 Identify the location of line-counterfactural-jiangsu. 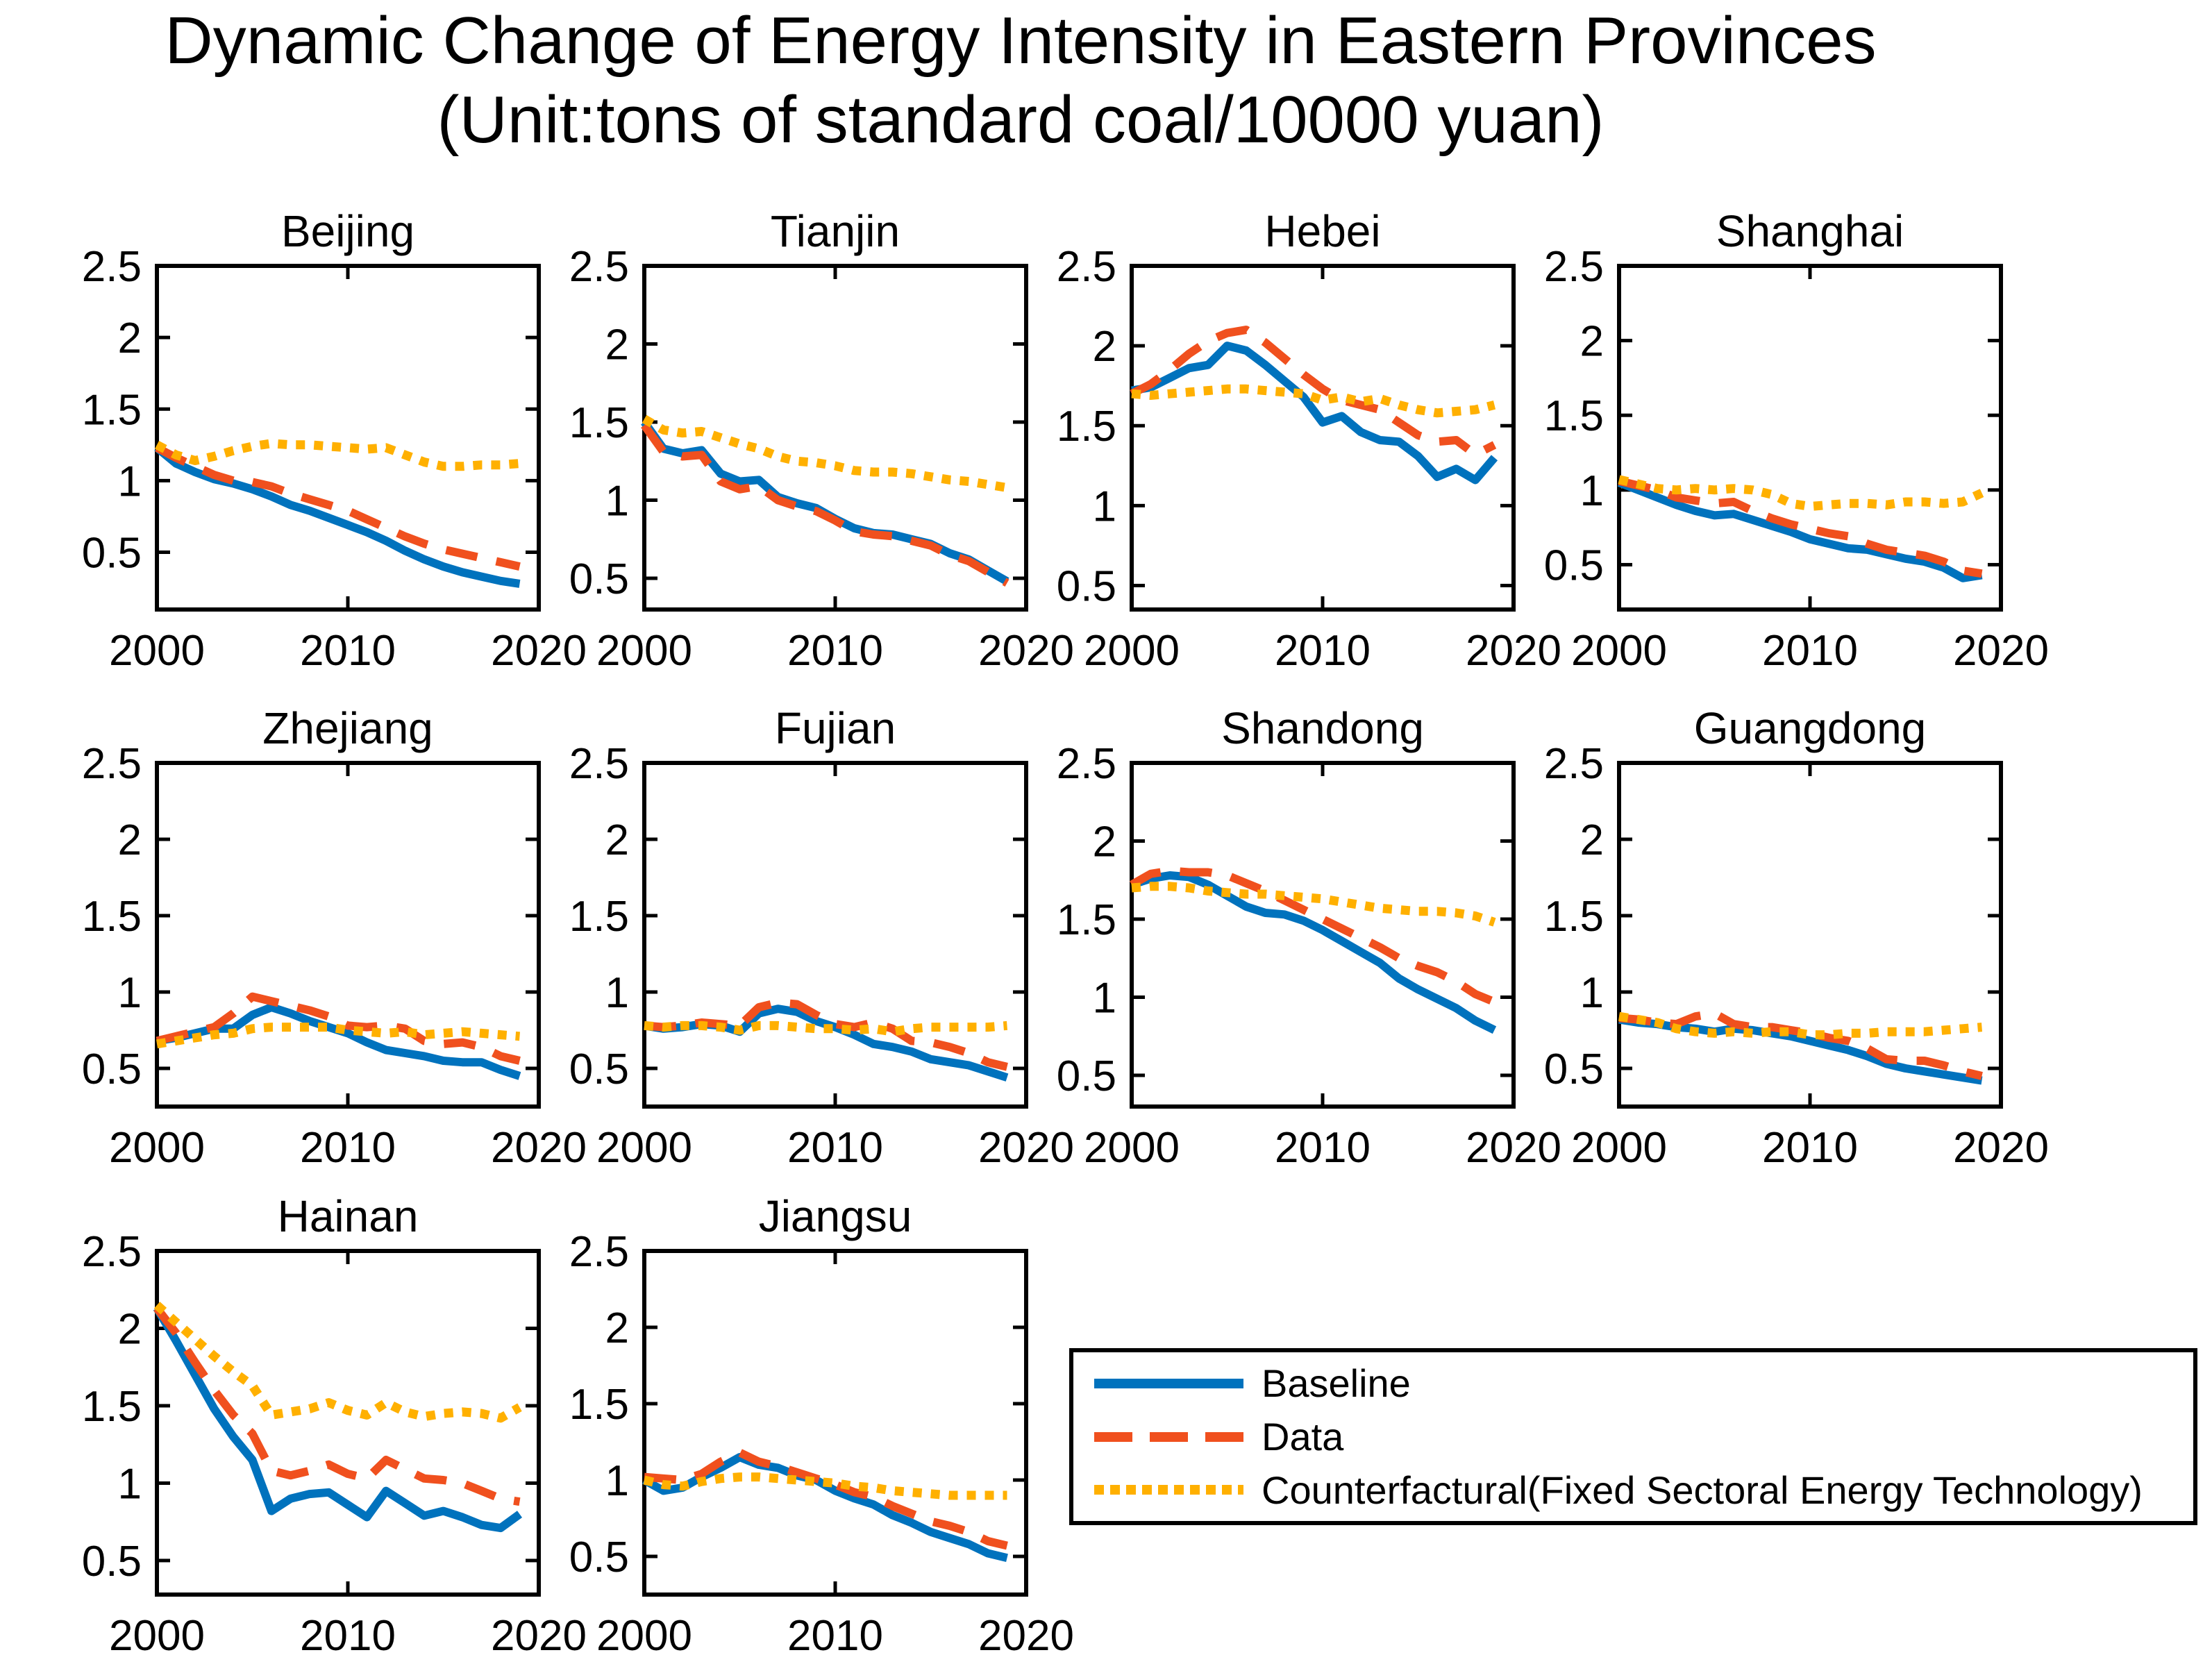
(825, 1486).